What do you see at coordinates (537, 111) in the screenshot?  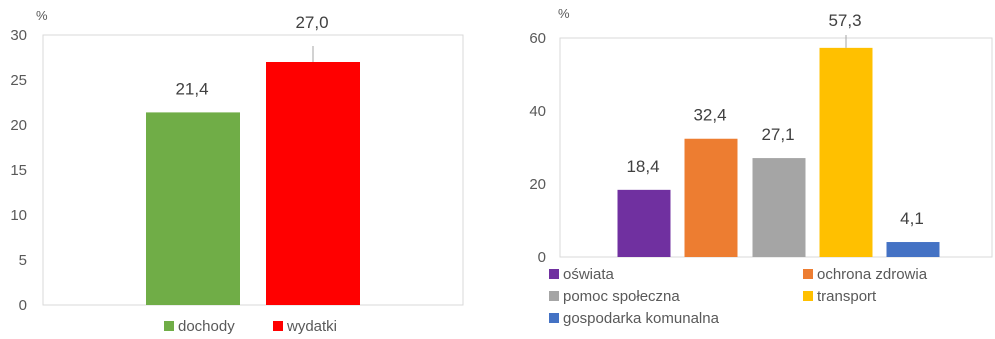 I see `chart2-y-tick-label: 40` at bounding box center [537, 111].